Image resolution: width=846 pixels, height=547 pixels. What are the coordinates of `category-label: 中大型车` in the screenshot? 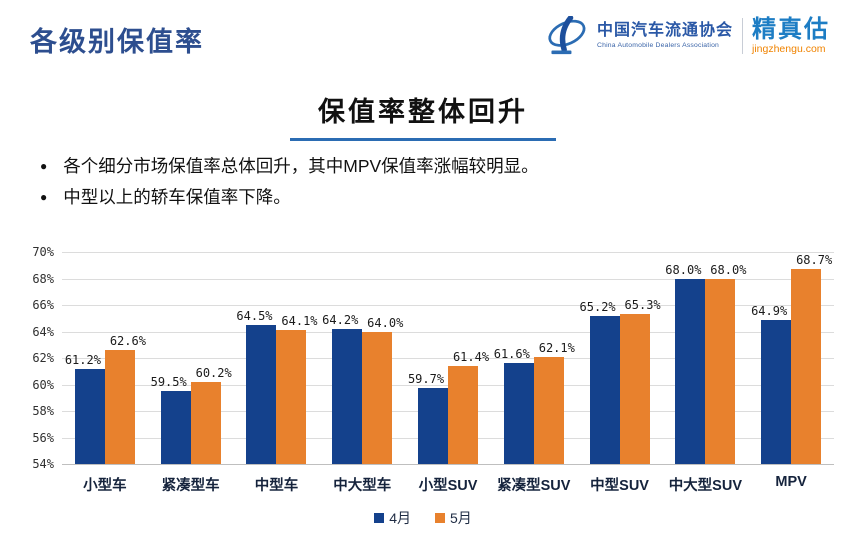 It's located at (362, 486).